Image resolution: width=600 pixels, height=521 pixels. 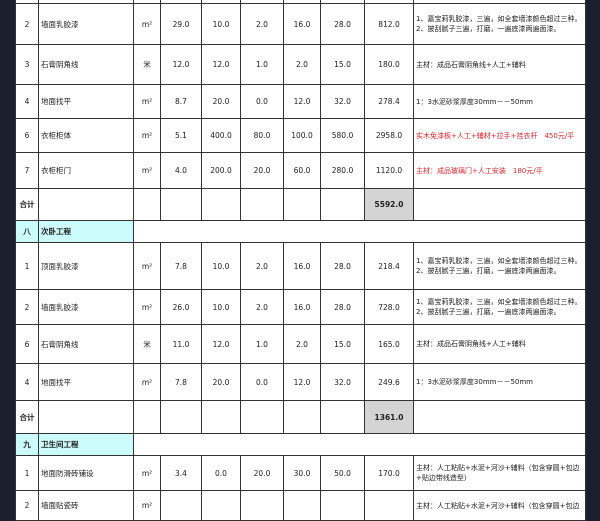 What do you see at coordinates (262, 170) in the screenshot?
I see `cell-aux: 20.0` at bounding box center [262, 170].